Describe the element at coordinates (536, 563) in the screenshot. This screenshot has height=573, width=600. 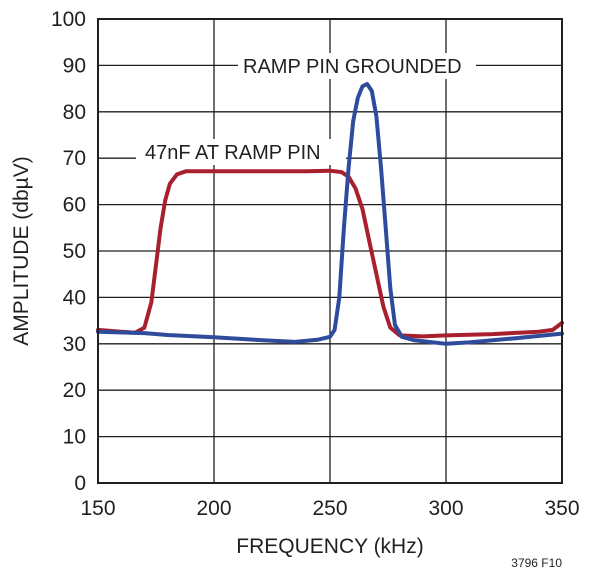
I see `figure-id: 3796 F10` at that location.